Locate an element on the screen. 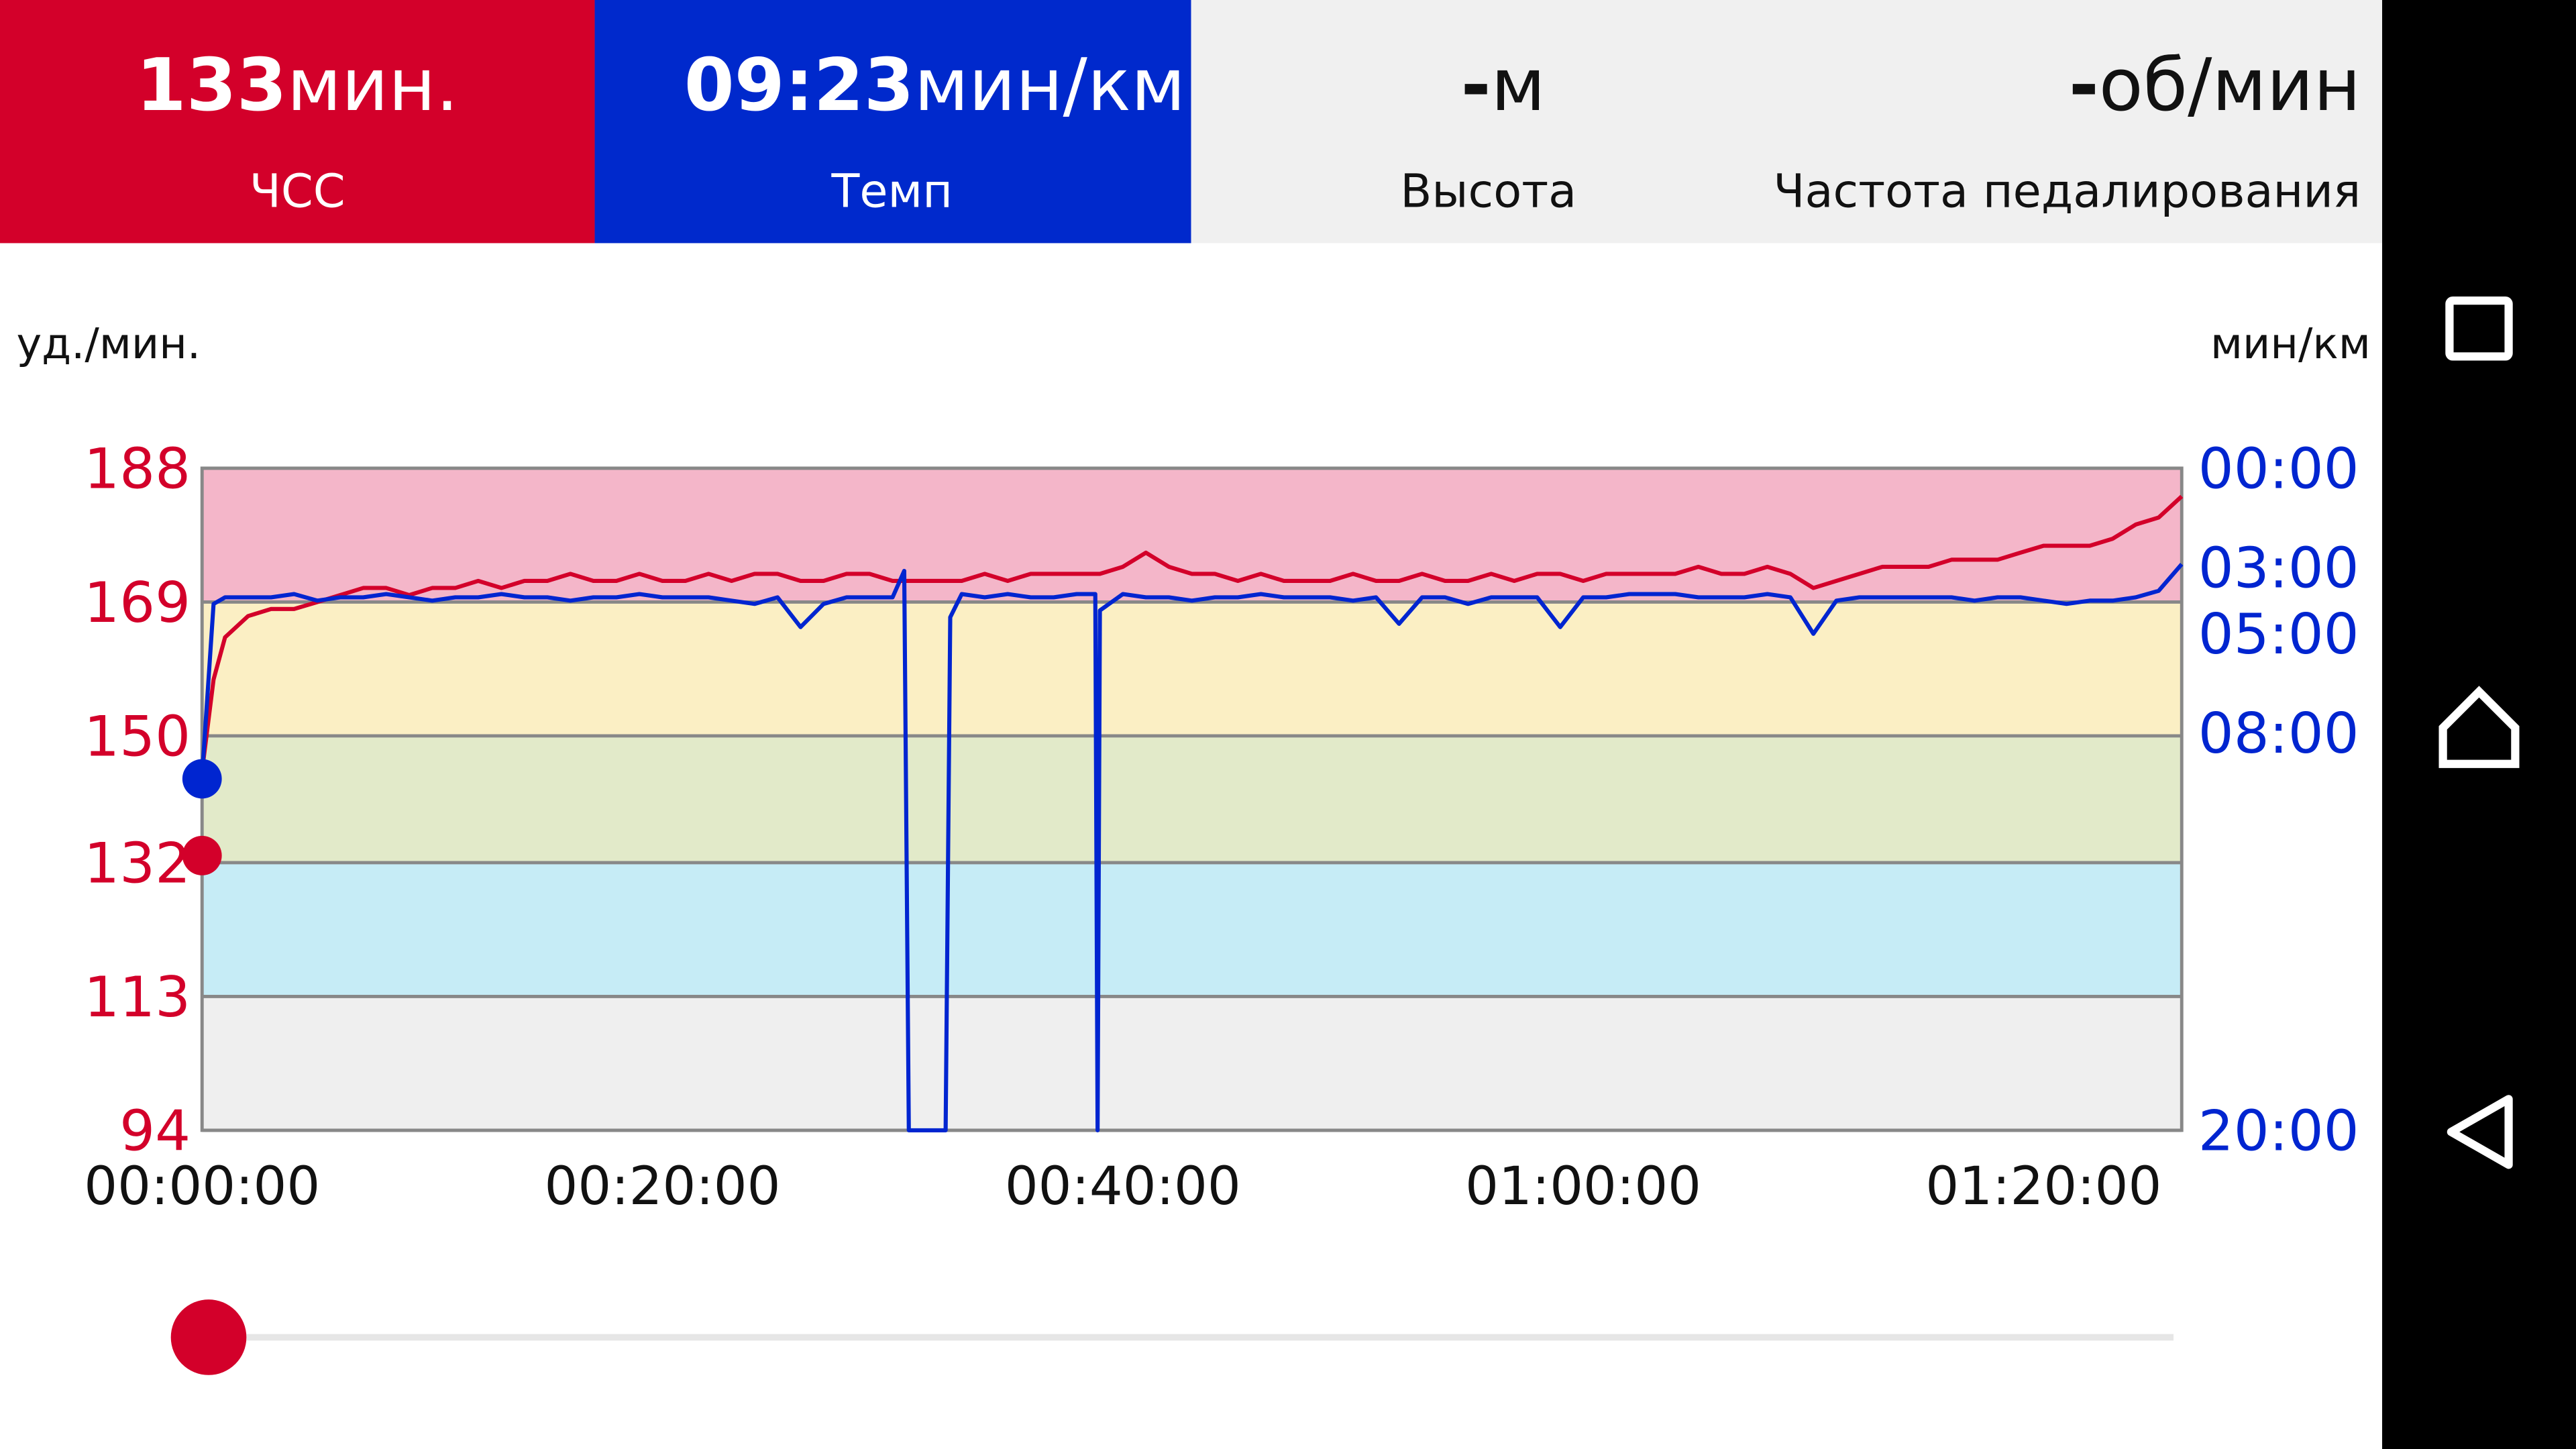 The height and width of the screenshot is (1449, 2576). y2-axis-label: мин/км is located at coordinates (2290, 344).